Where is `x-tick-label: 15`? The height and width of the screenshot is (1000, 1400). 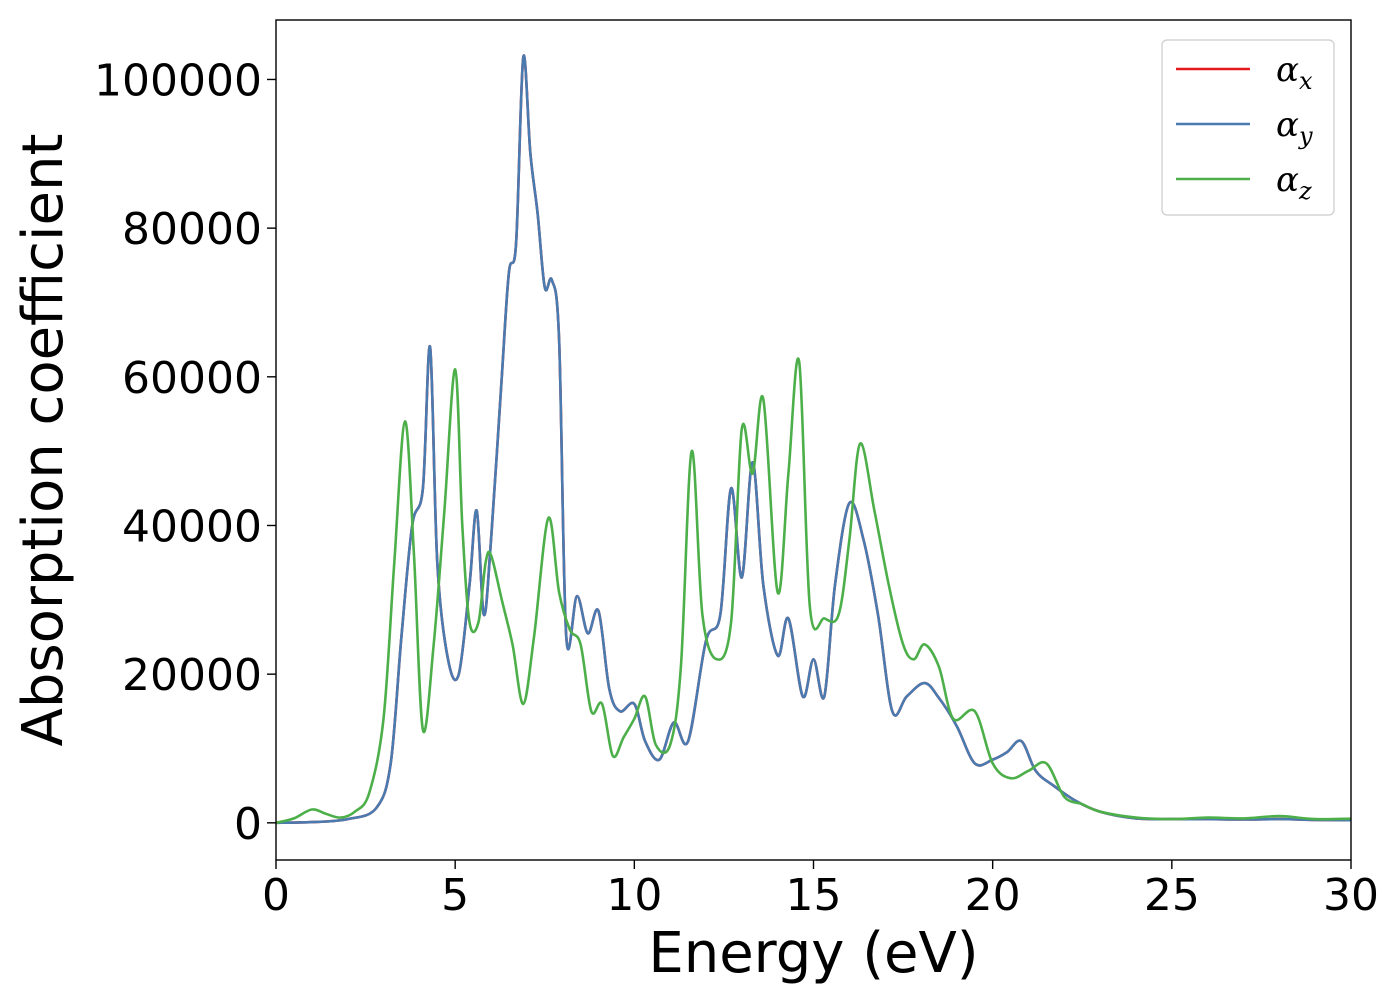
x-tick-label: 15 is located at coordinates (814, 895).